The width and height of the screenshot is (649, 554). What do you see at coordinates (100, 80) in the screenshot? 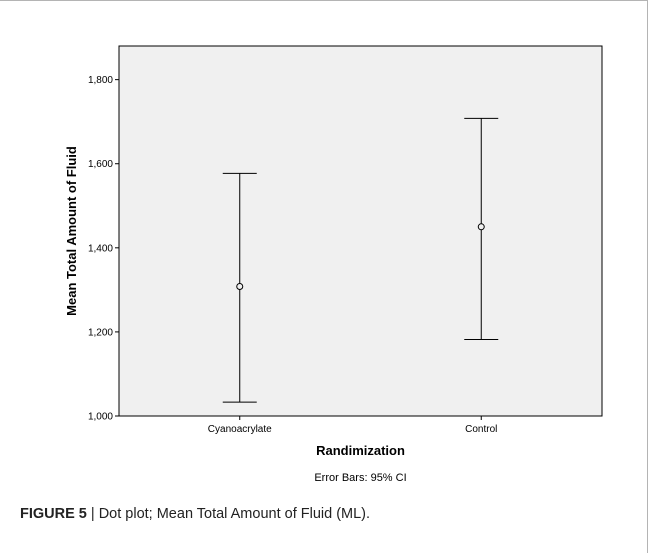
I see `y-tick-label: 1,800` at bounding box center [100, 80].